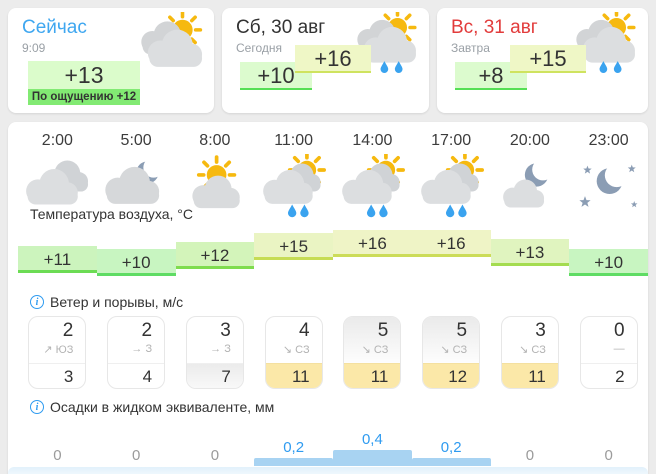  What do you see at coordinates (530, 188) in the screenshot?
I see `moon-cloud-icon` at bounding box center [530, 188].